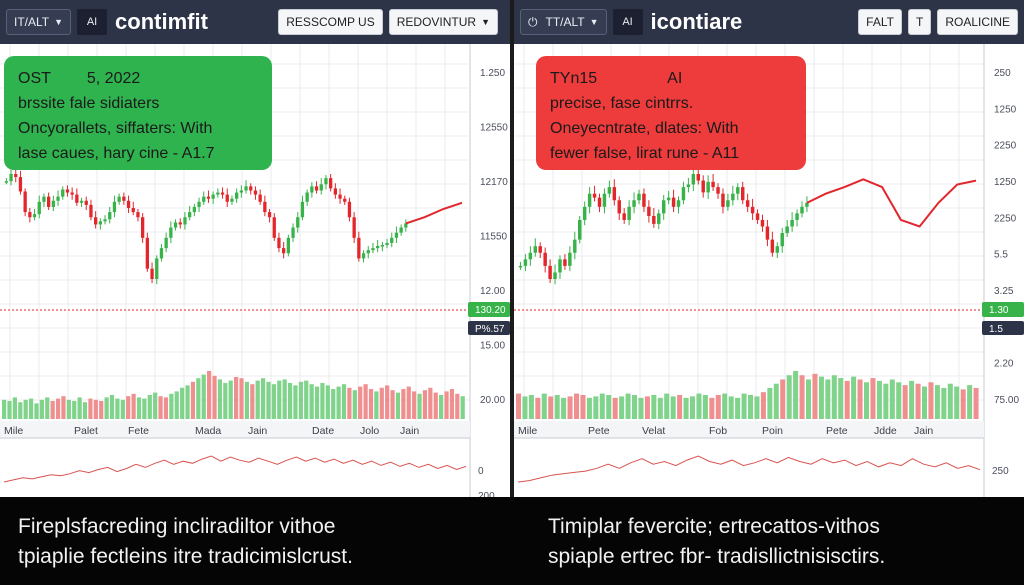 This screenshot has height=585, width=1024. What do you see at coordinates (494, 237) in the screenshot?
I see `y-tick-label: 11550` at bounding box center [494, 237].